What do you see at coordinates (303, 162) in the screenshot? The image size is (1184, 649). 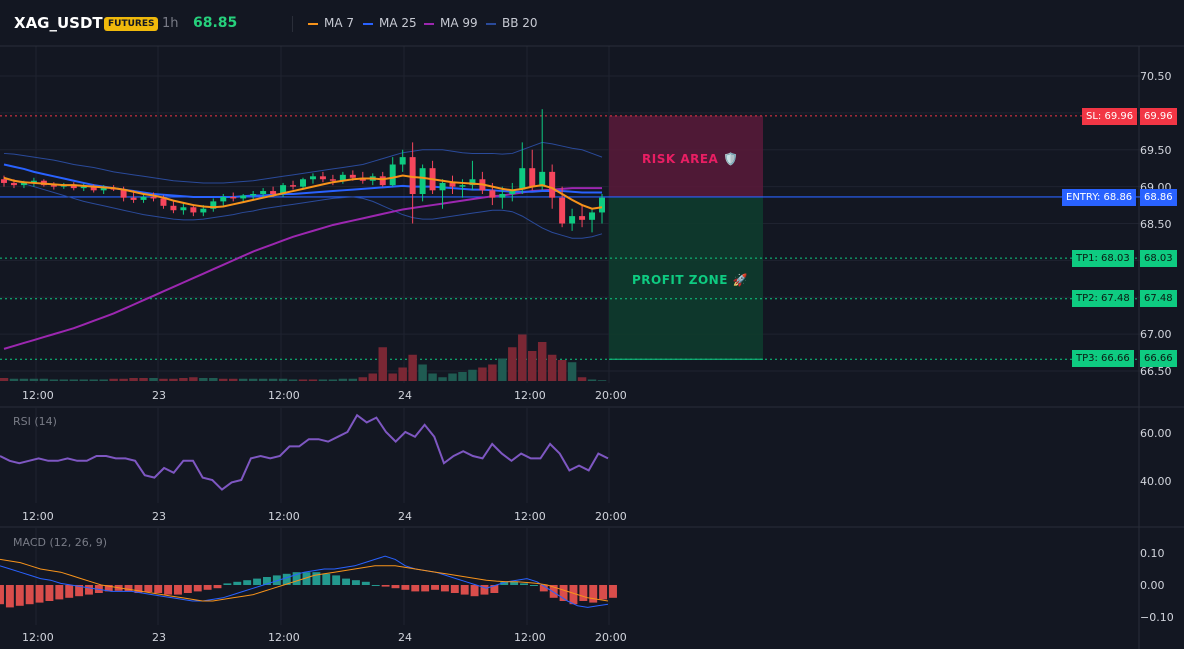 I see `bb-upper-line` at bounding box center [303, 162].